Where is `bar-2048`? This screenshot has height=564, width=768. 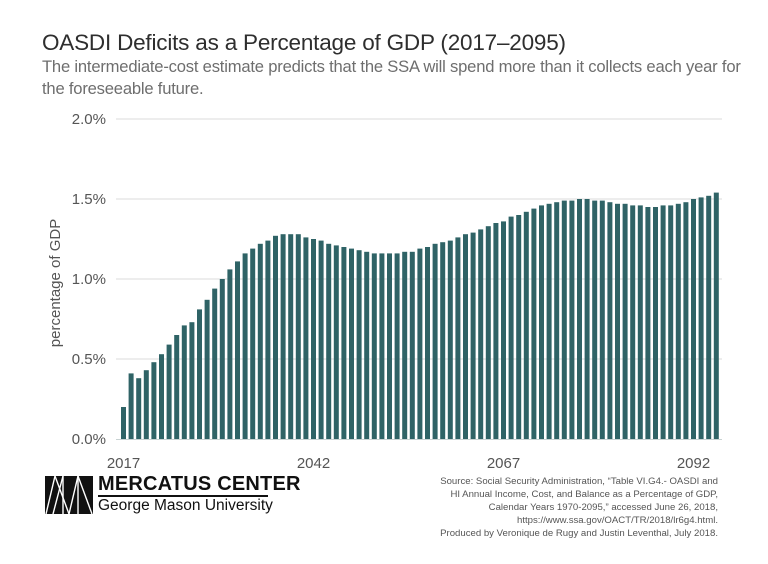 bar-2048 is located at coordinates (359, 344).